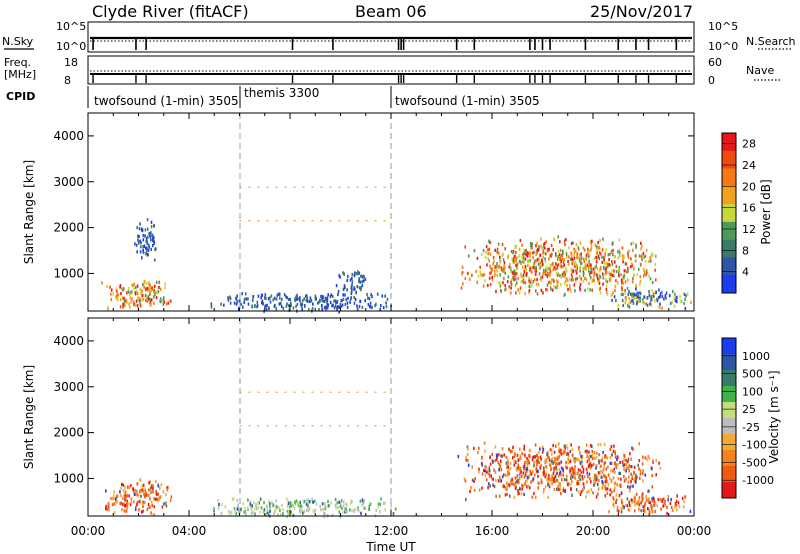  Describe the element at coordinates (641, 11) in the screenshot. I see `date-title: 25/Nov/2017` at that location.